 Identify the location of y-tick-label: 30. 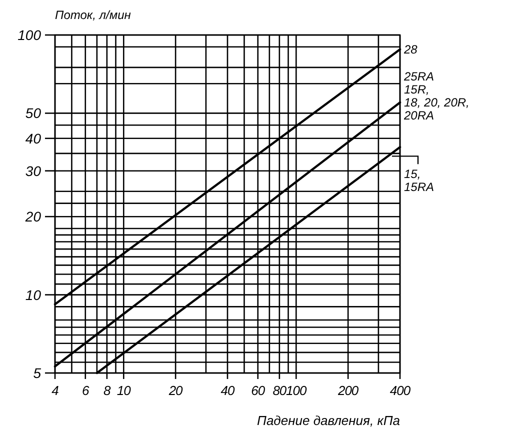
(33, 170).